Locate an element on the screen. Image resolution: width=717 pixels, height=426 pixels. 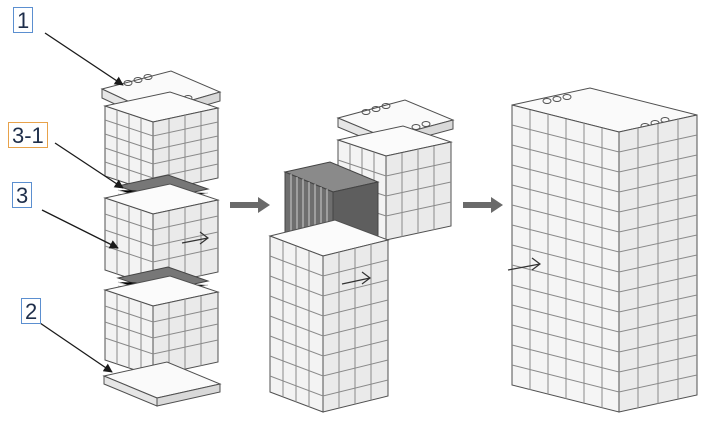
exploded-view is located at coordinates (161, 238).